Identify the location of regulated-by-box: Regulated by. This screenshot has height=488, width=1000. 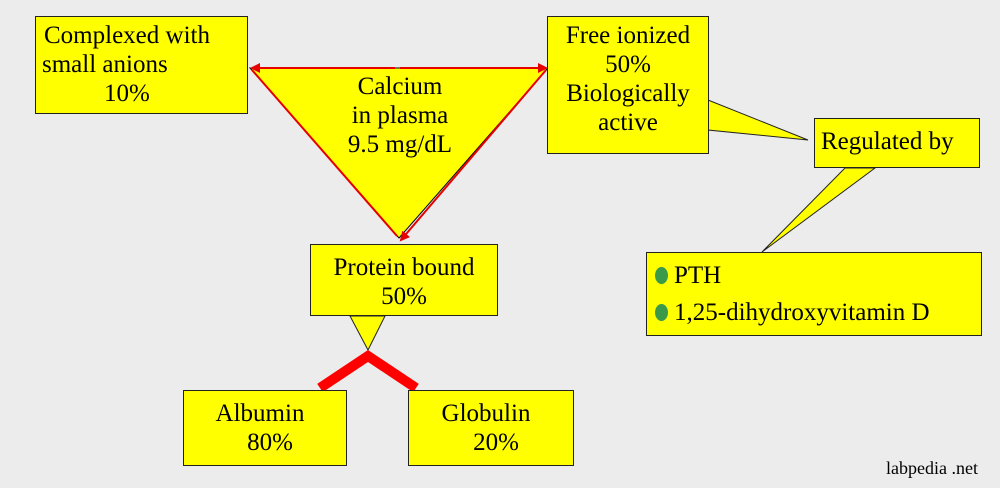
(897, 143).